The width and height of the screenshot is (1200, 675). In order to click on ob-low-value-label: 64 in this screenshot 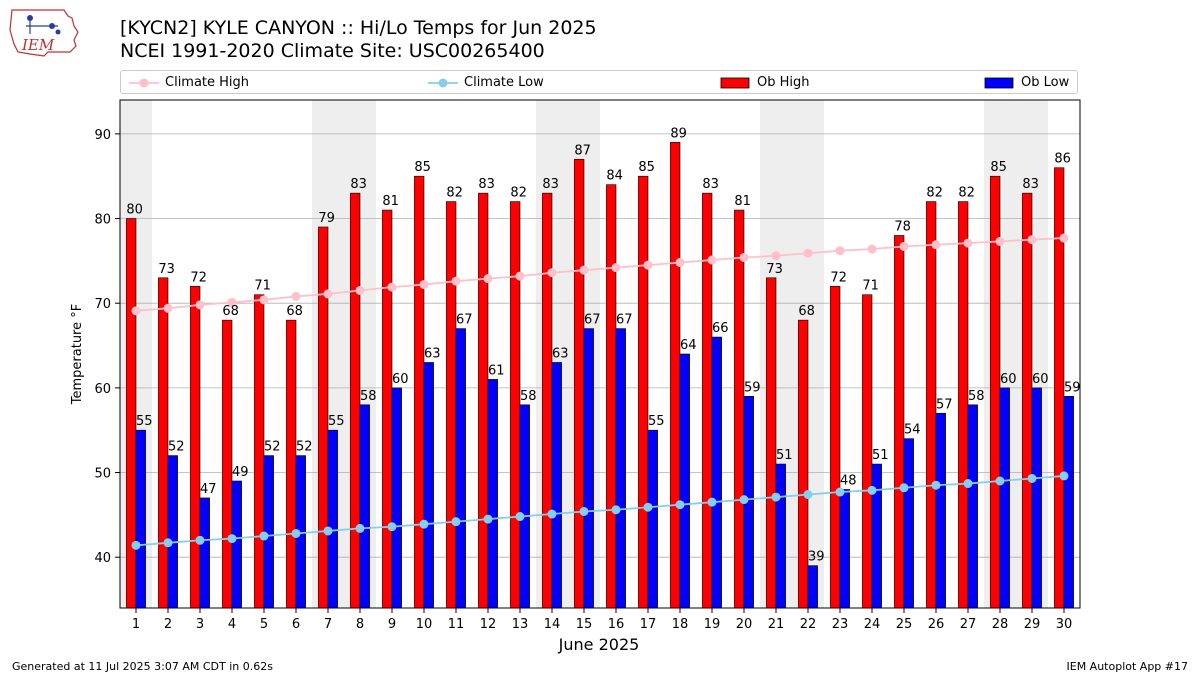, I will do `click(688, 345)`.